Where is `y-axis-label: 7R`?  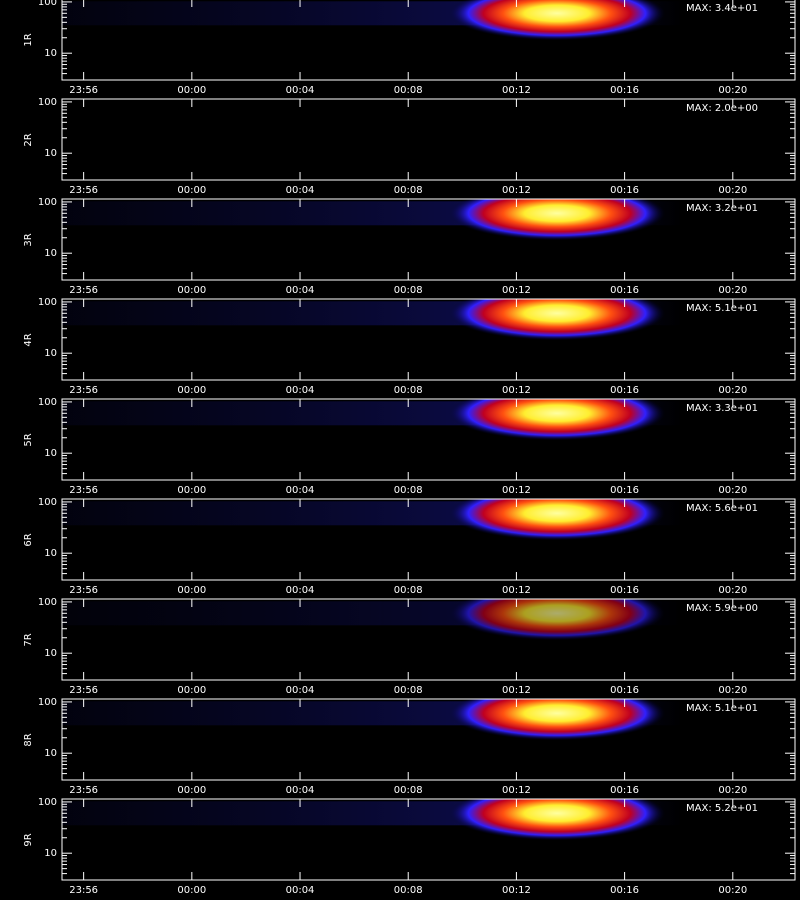
y-axis-label: 7R is located at coordinates (28, 639).